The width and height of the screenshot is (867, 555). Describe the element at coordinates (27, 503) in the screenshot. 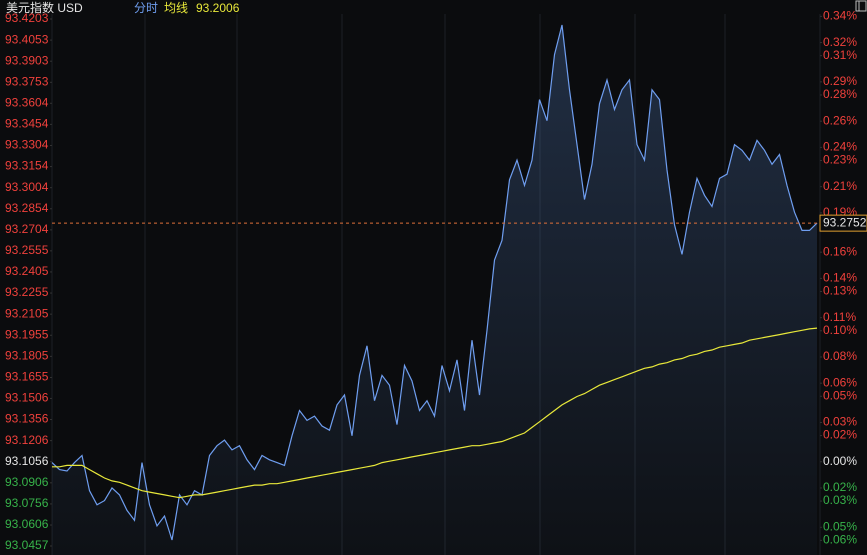

I see `y-tick-label: 93.0756` at that location.